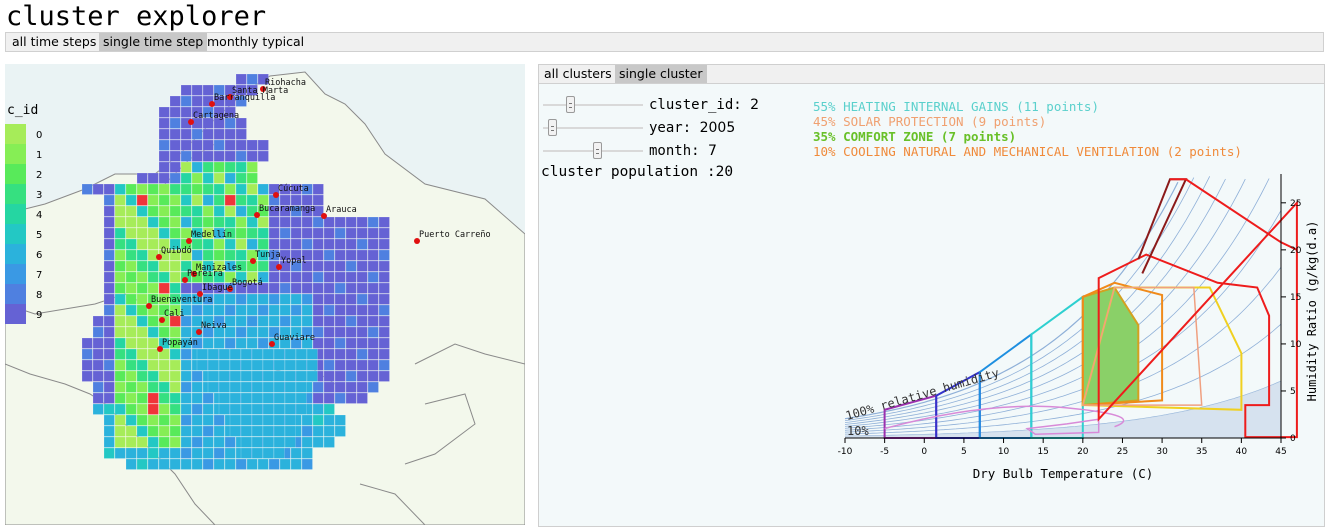 The image size is (1327, 527). What do you see at coordinates (54, 41) in the screenshot?
I see `tab-all-time-steps: all time steps` at bounding box center [54, 41].